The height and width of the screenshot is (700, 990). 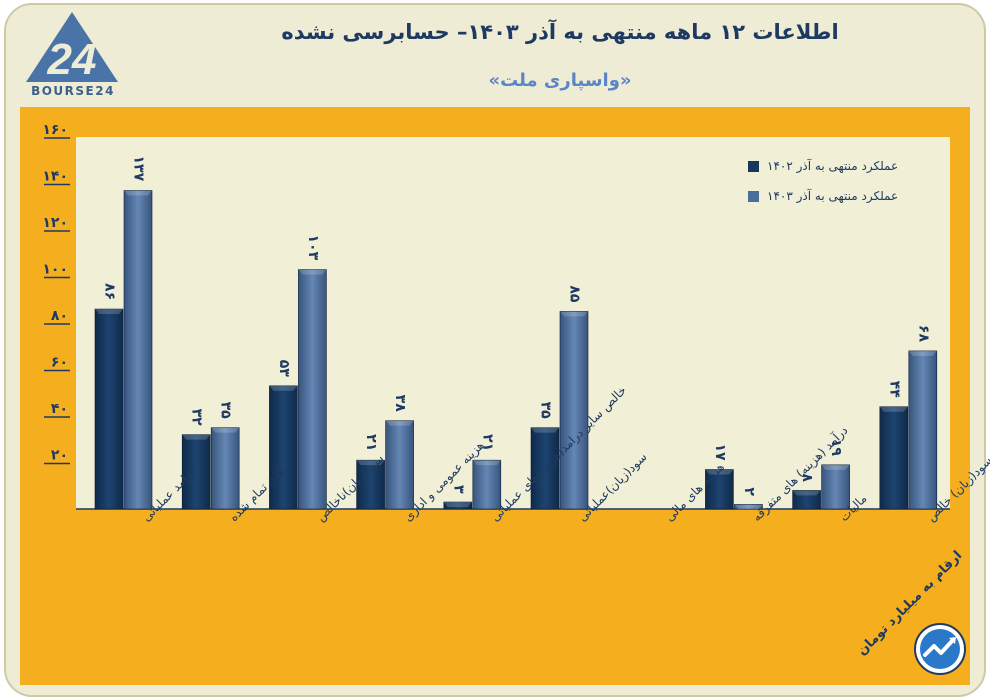 I want to click on legend-label-1402: عملکرد منتهی به آذر ۱۴۰۲, so click(x=833, y=166).